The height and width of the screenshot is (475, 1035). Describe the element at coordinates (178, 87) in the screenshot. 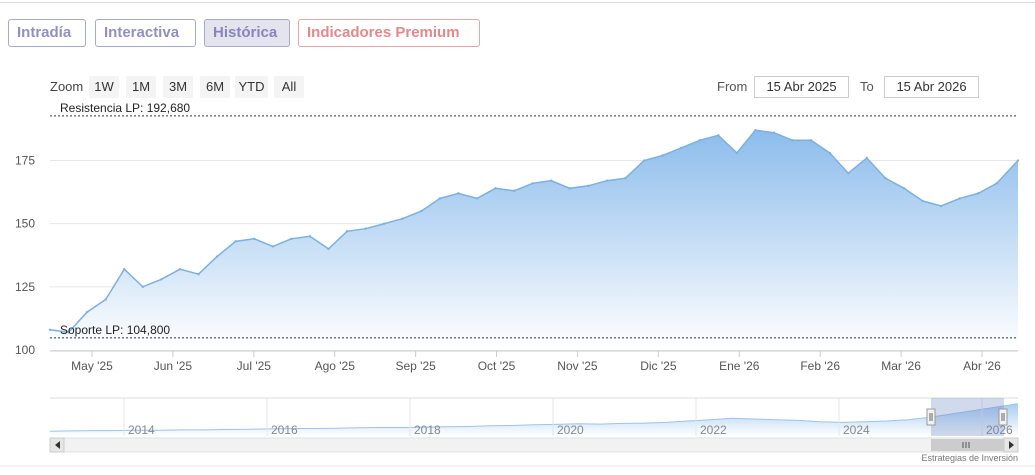

I see `zoom-button-3m: 3M` at that location.